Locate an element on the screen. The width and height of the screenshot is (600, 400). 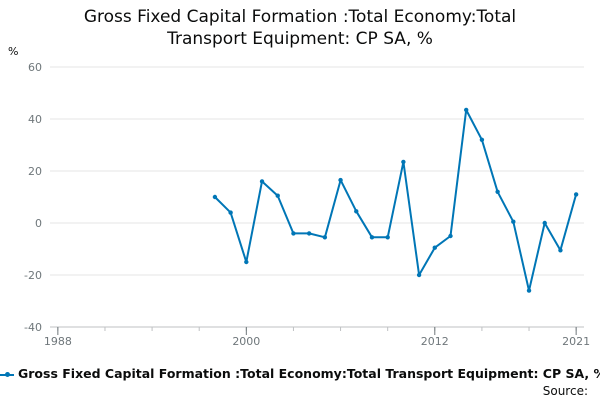
x-tick-label: 2021 is located at coordinates (576, 341).